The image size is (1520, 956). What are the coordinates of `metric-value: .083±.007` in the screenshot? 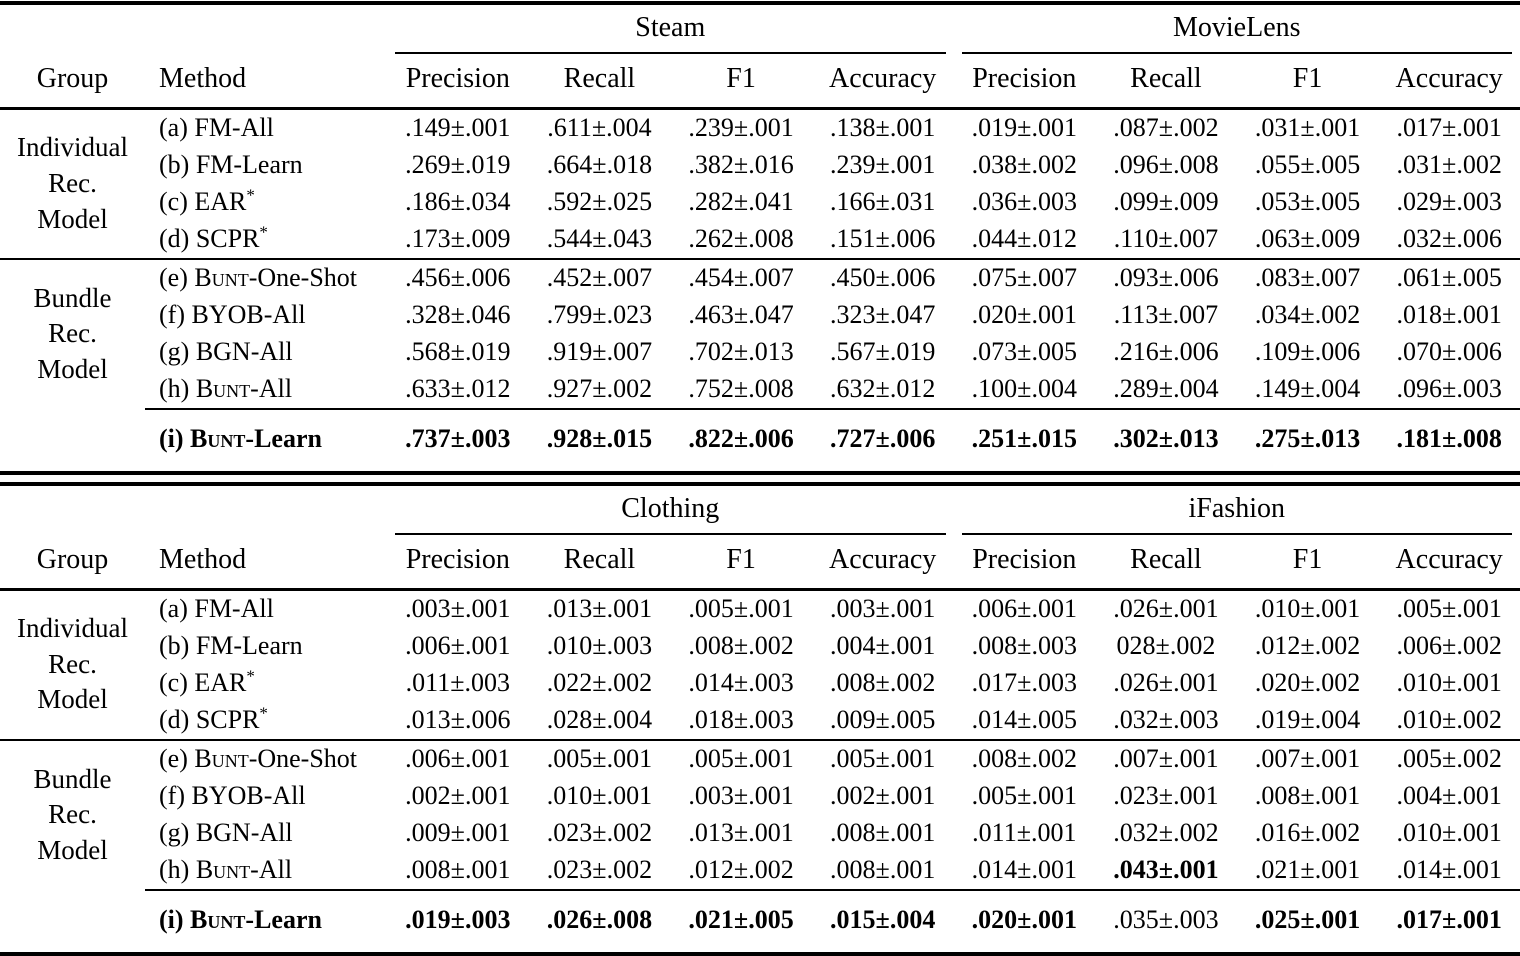 It's located at (1308, 278).